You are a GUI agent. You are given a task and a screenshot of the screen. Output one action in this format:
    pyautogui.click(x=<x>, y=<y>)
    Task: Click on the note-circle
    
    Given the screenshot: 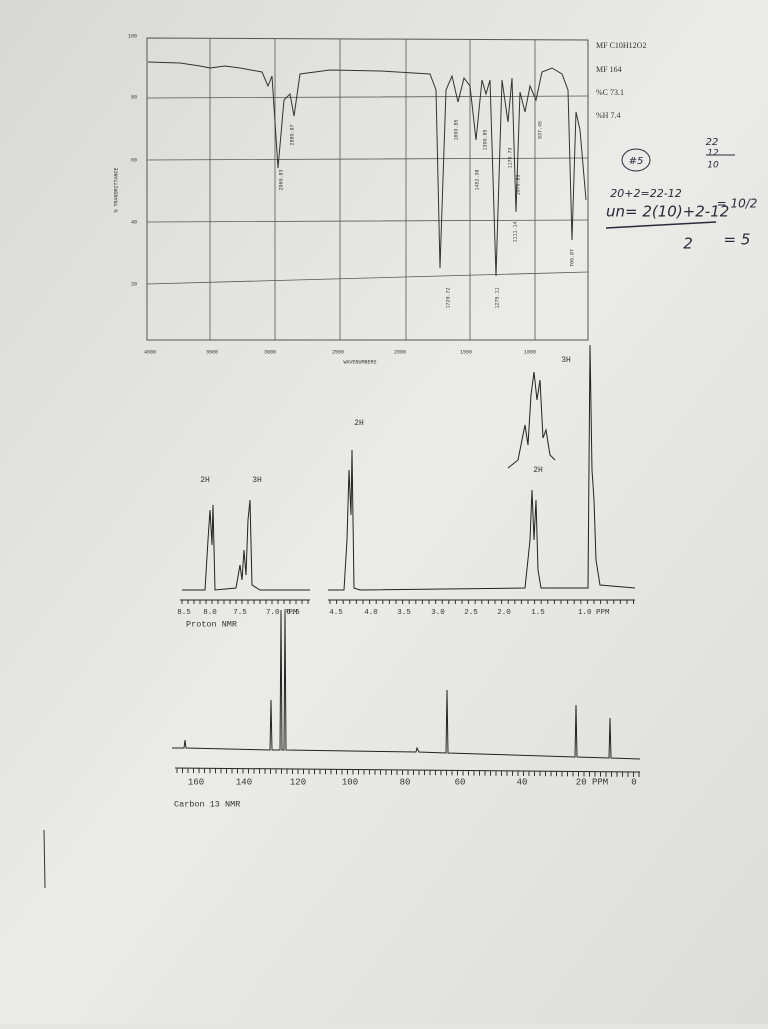 What is the action you would take?
    pyautogui.click(x=636, y=160)
    